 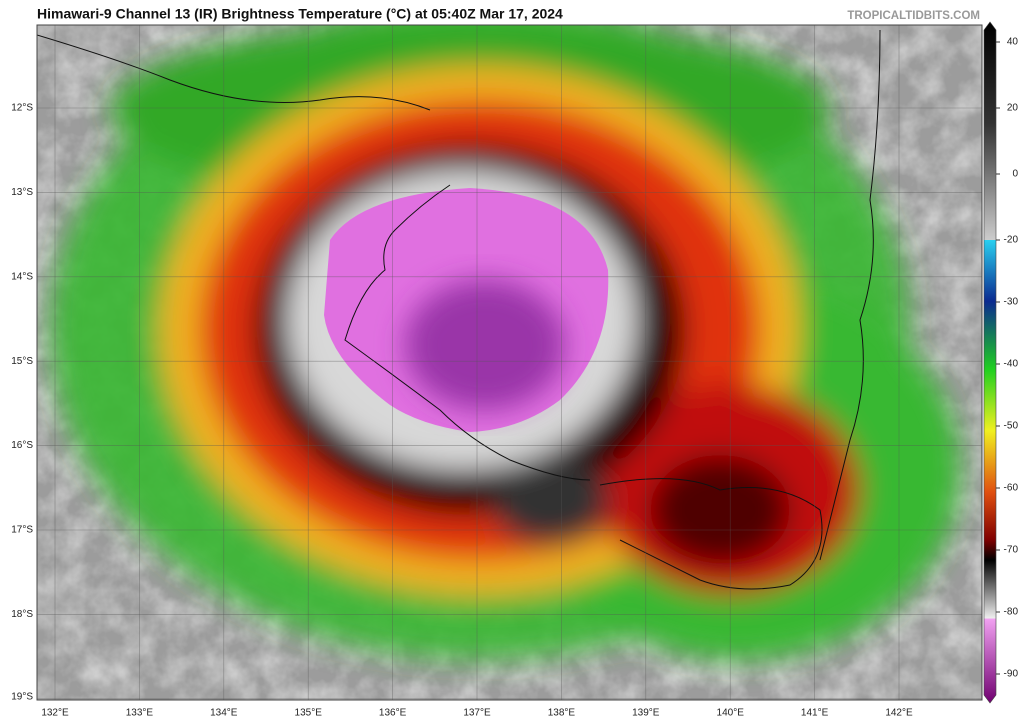 What do you see at coordinates (55, 713) in the screenshot?
I see `lon-label: 132°E` at bounding box center [55, 713].